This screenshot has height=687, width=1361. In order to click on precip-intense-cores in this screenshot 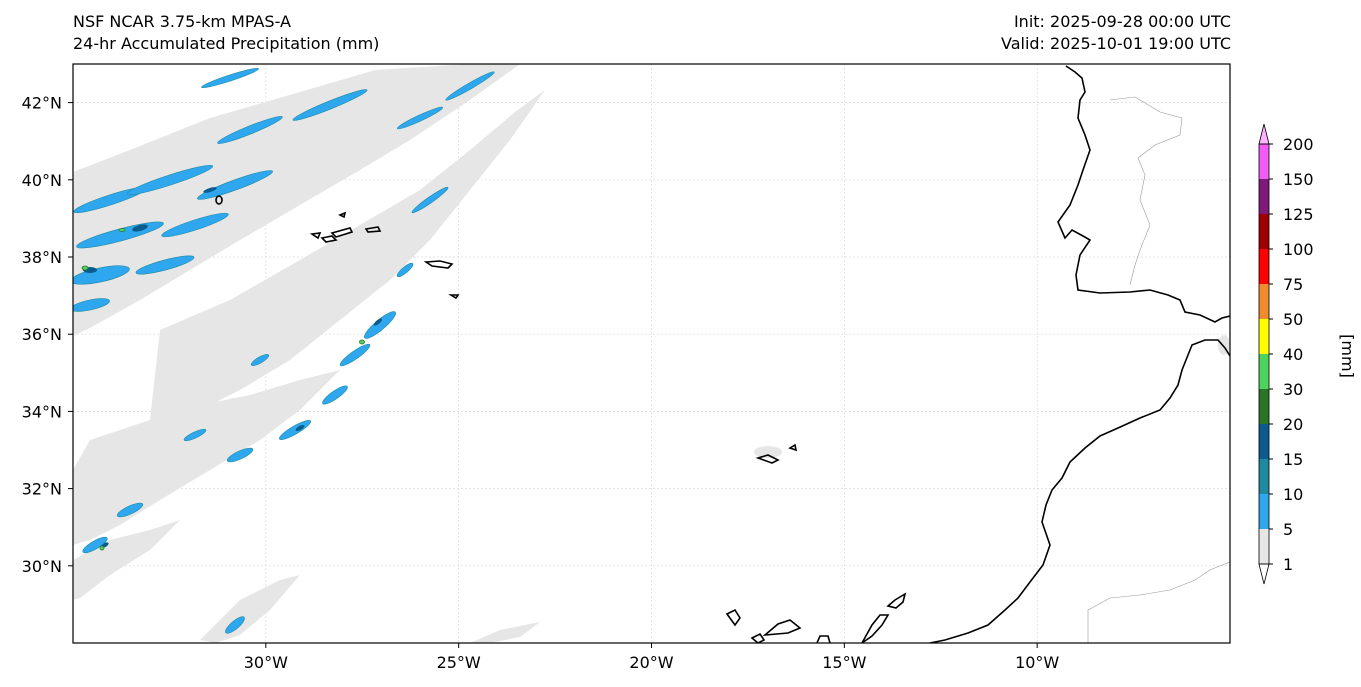, I will do `click(223, 389)`.